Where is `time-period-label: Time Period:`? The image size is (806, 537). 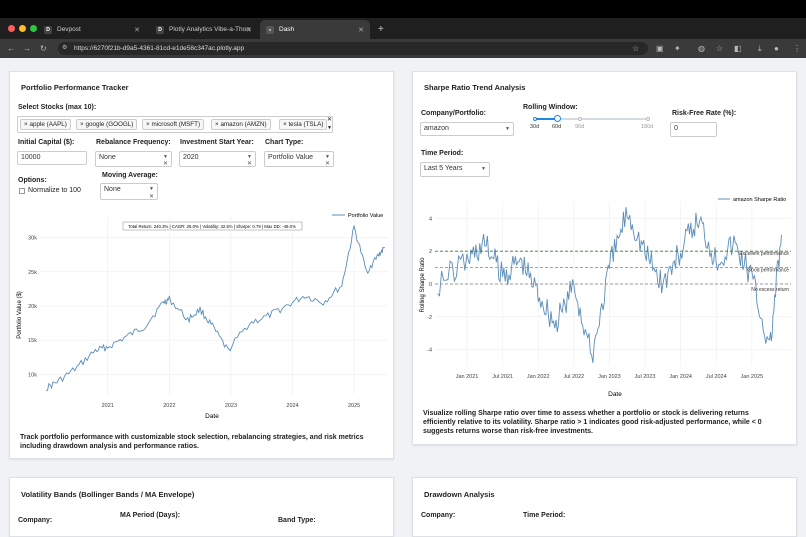 time-period-label: Time Period: is located at coordinates (442, 153).